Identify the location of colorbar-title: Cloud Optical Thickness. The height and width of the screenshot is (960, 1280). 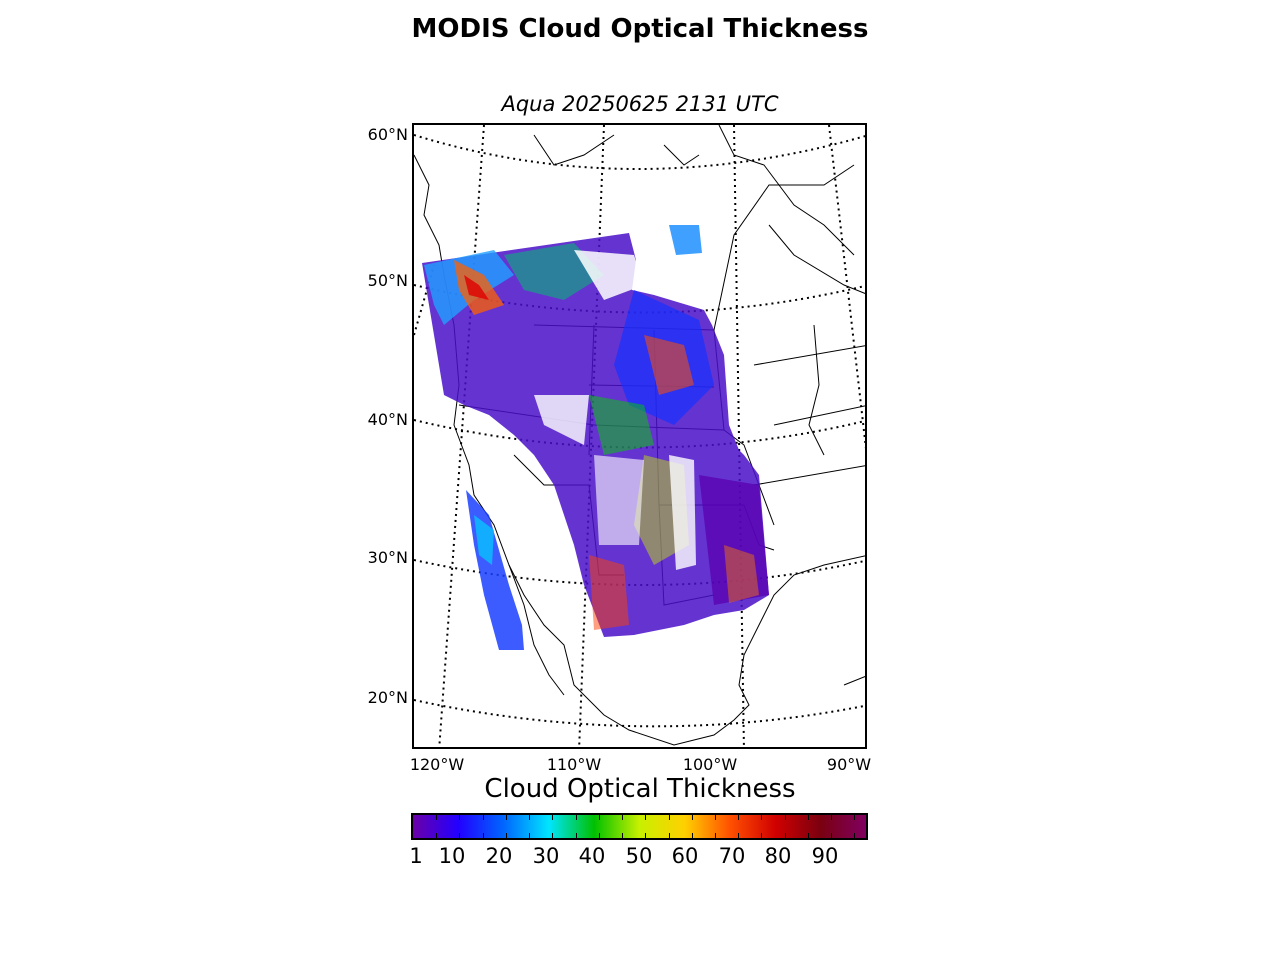
(640, 789).